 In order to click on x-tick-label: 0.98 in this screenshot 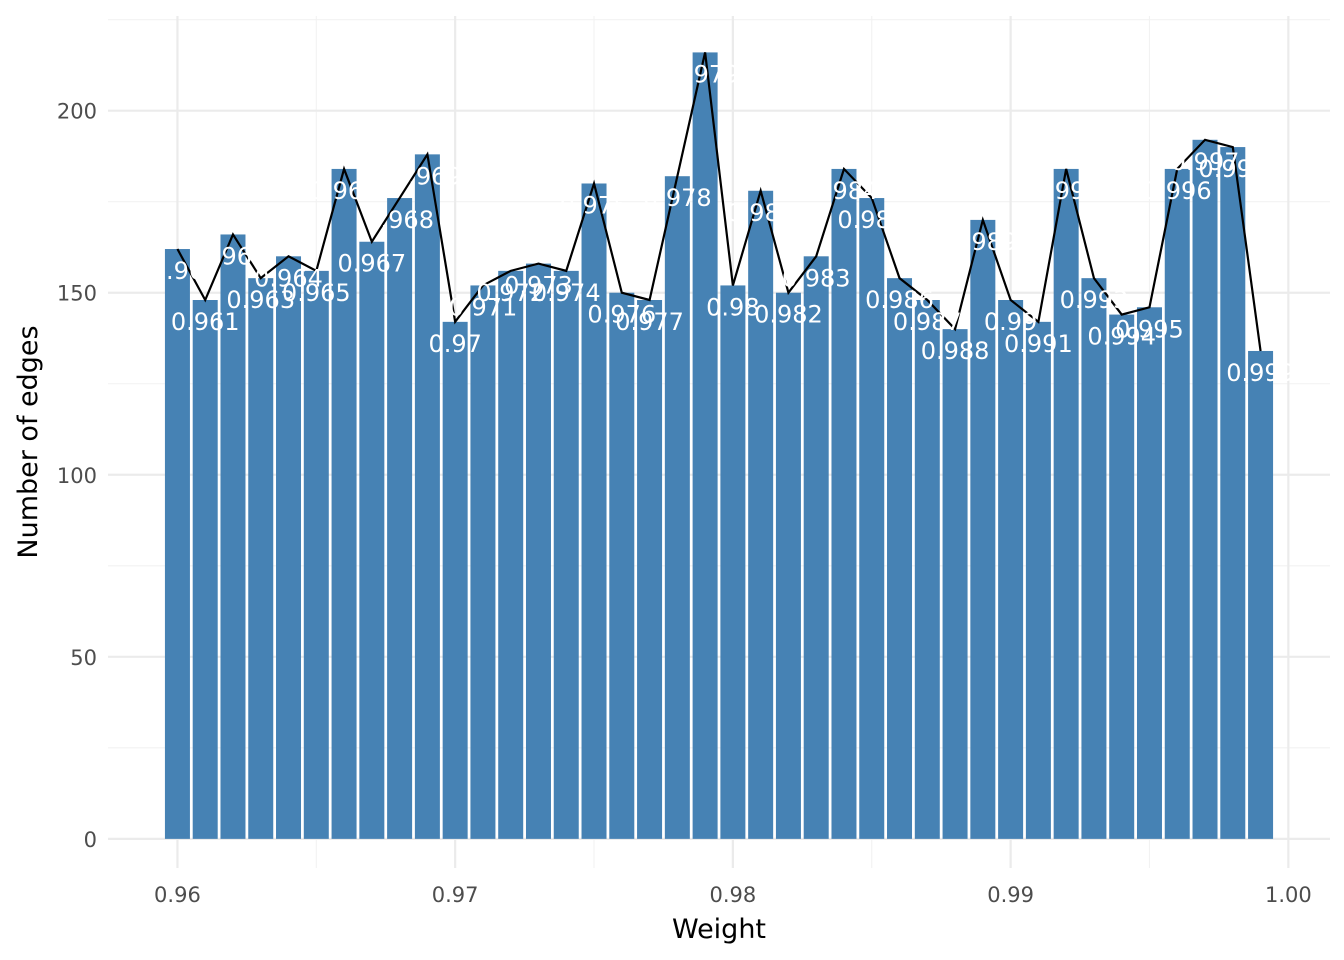, I will do `click(733, 895)`.